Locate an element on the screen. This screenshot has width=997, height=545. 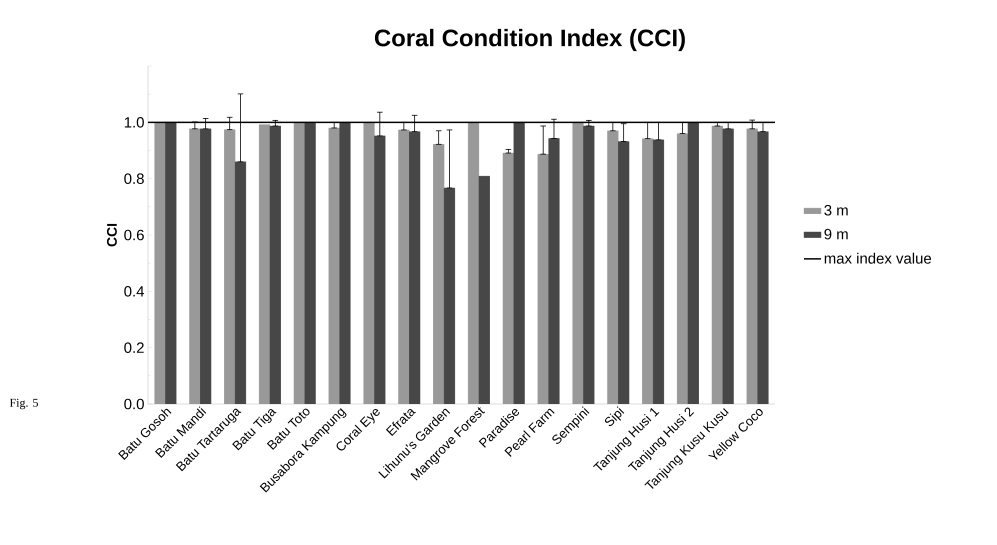
legend-label: 9 m is located at coordinates (836, 234).